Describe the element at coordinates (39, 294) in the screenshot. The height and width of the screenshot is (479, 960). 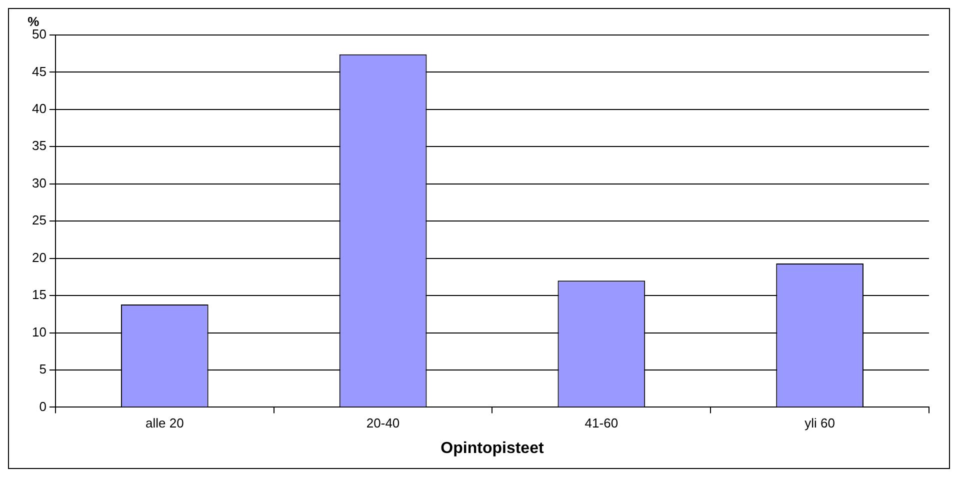
I see `y-tick-label: 15` at that location.